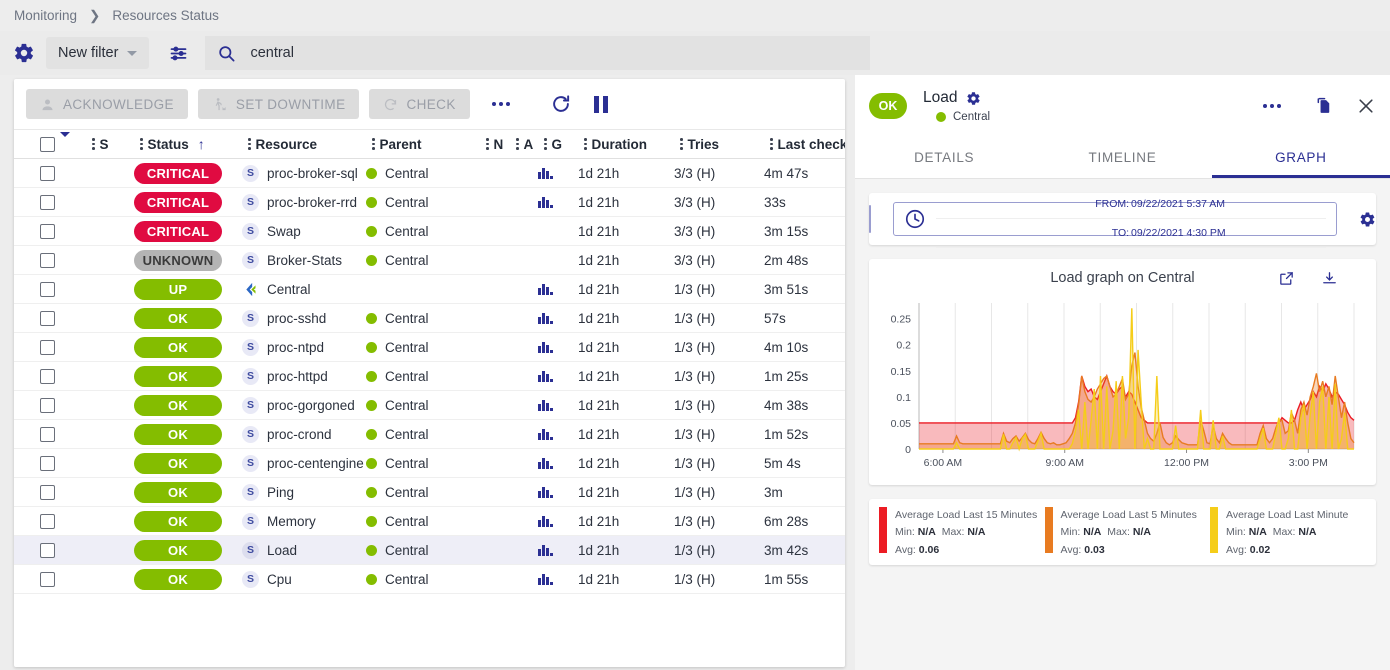  I want to click on row-resource: S Ping, so click(304, 492).